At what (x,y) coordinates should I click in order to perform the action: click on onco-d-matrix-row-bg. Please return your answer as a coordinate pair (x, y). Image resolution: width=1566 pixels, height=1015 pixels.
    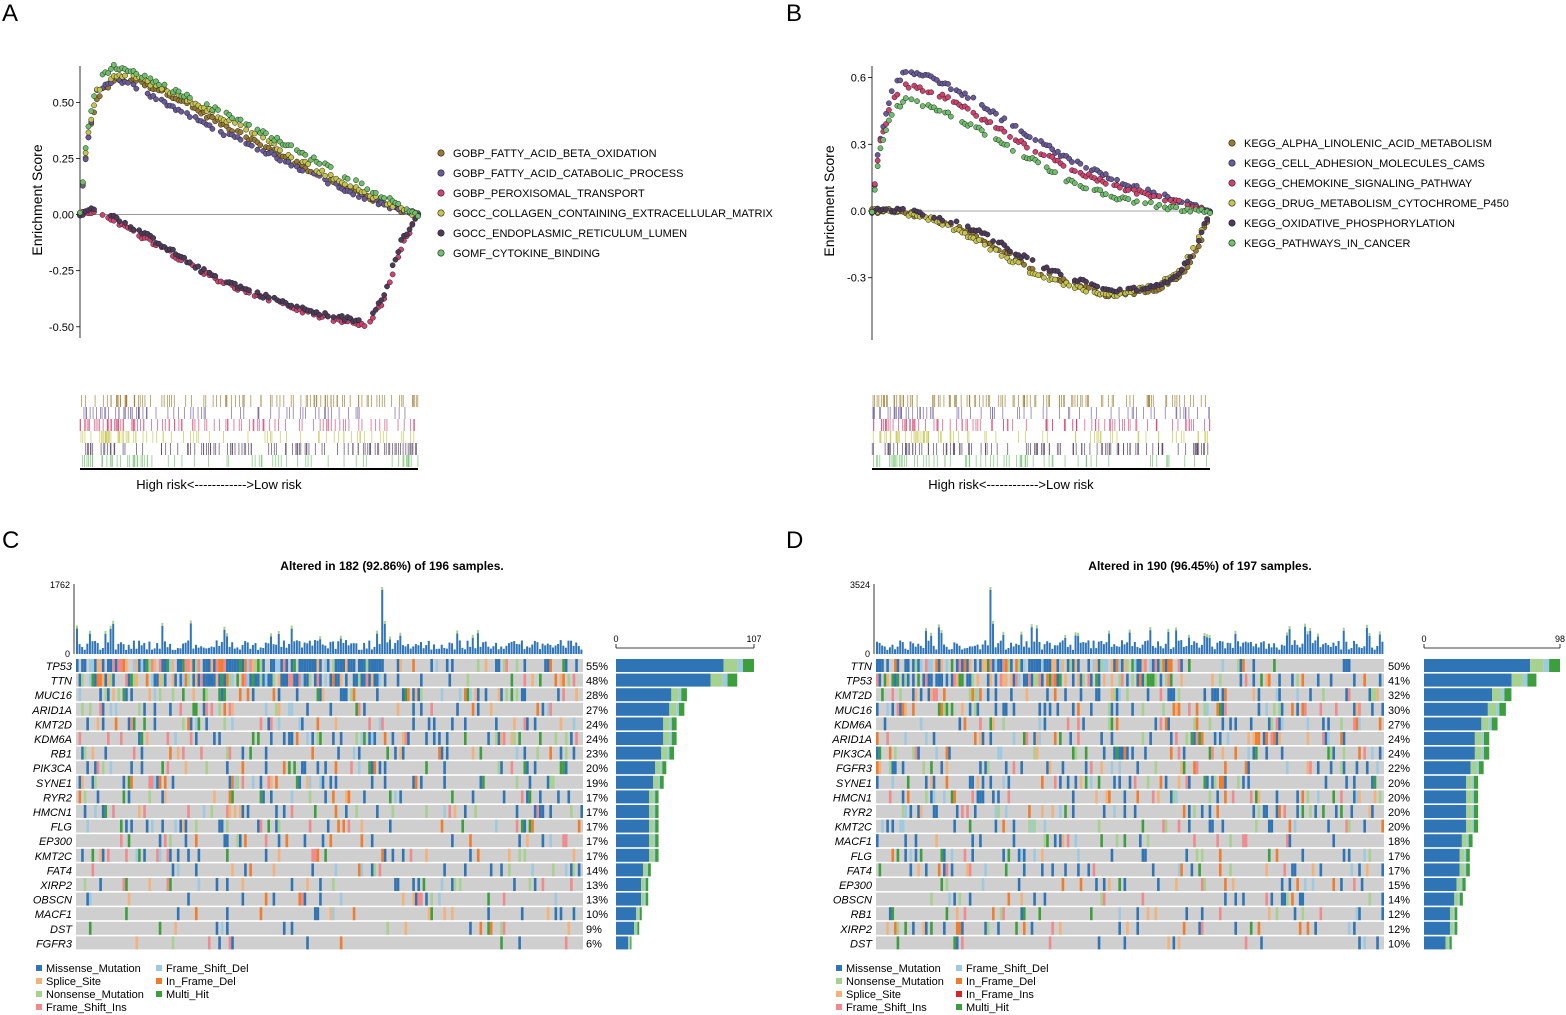
    Looking at the image, I should click on (1130, 768).